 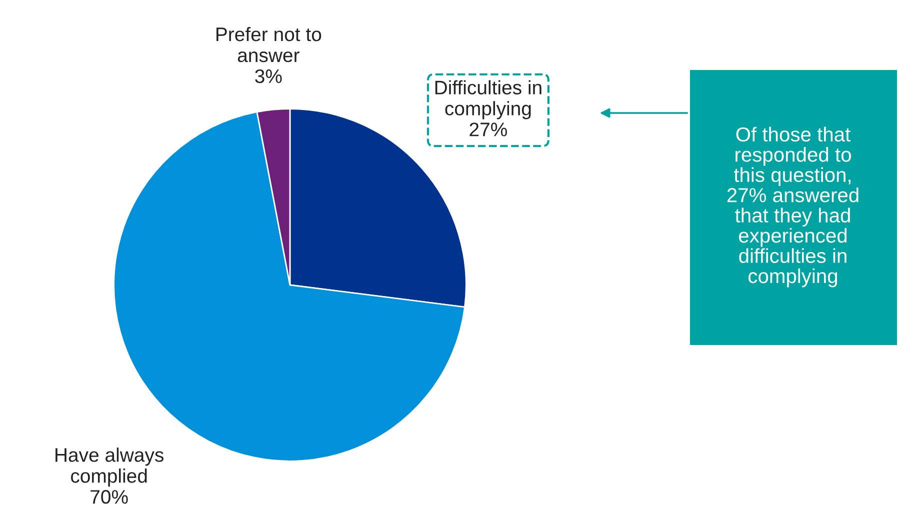 What do you see at coordinates (488, 129) in the screenshot?
I see `data-label: 27%` at bounding box center [488, 129].